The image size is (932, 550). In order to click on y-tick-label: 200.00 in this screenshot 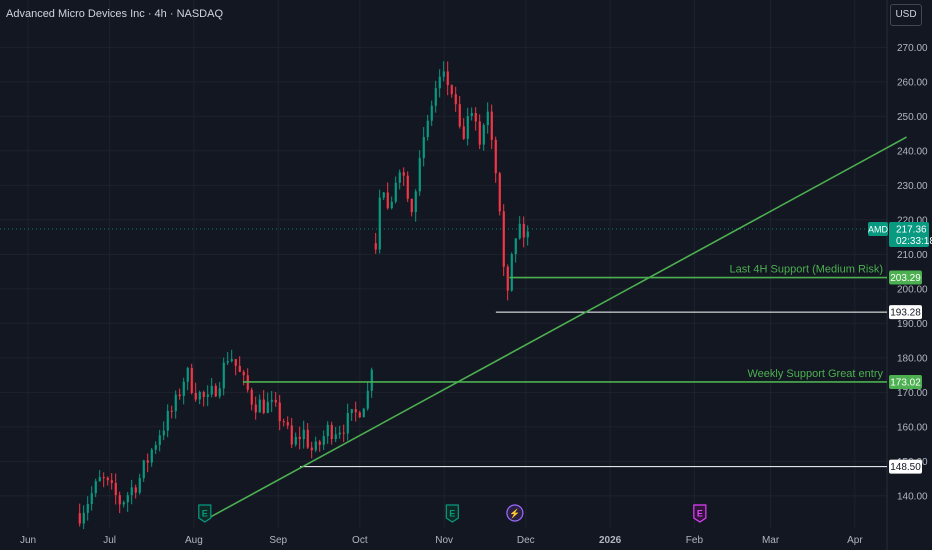, I will do `click(912, 289)`.